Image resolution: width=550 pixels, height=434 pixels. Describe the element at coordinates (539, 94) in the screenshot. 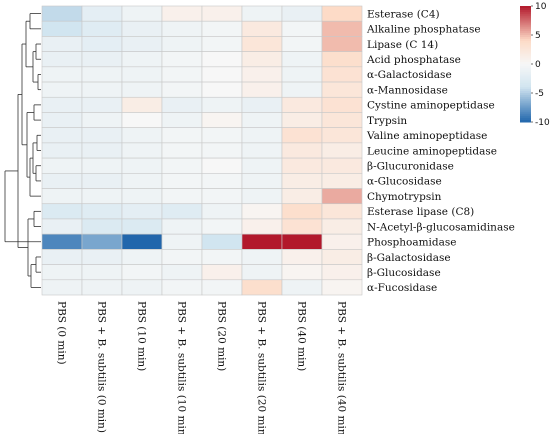

I see `colorbar-tick-label: -5` at that location.